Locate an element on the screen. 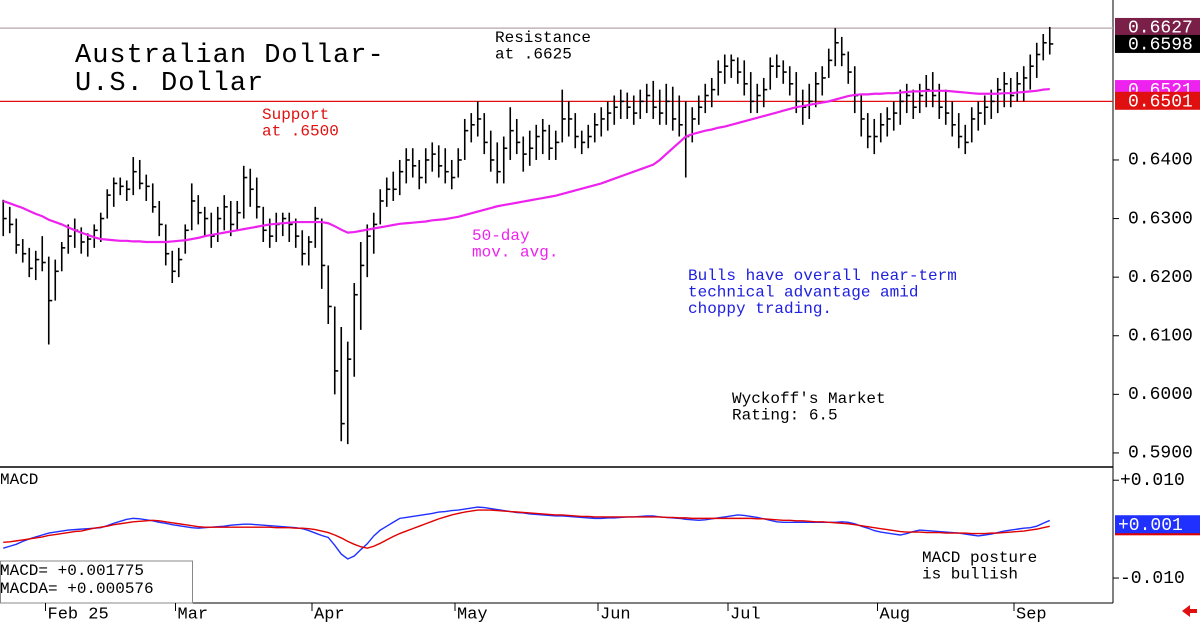 The height and width of the screenshot is (627, 1200). readout: MACDA= +0.000576 is located at coordinates (77, 589).